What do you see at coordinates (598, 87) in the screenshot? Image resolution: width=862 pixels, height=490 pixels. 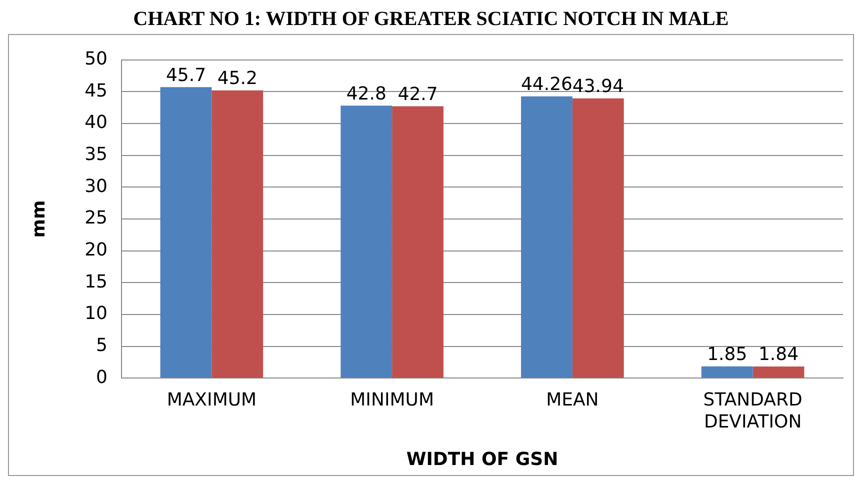 I see `data-label: 43.94` at bounding box center [598, 87].